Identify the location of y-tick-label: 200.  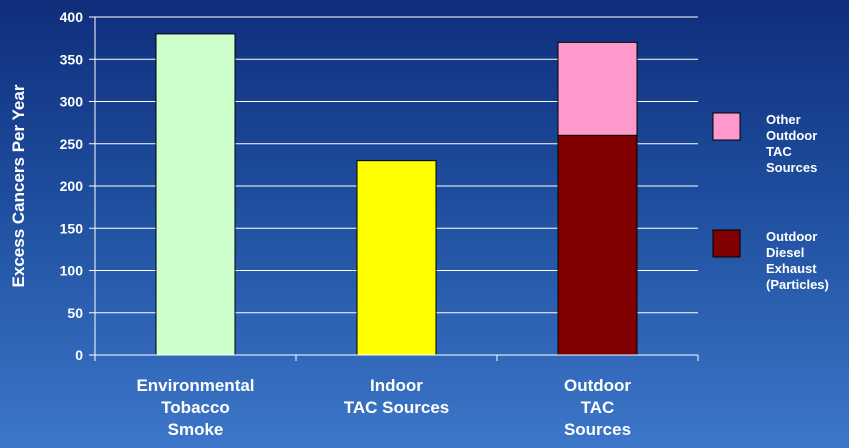
(72, 186).